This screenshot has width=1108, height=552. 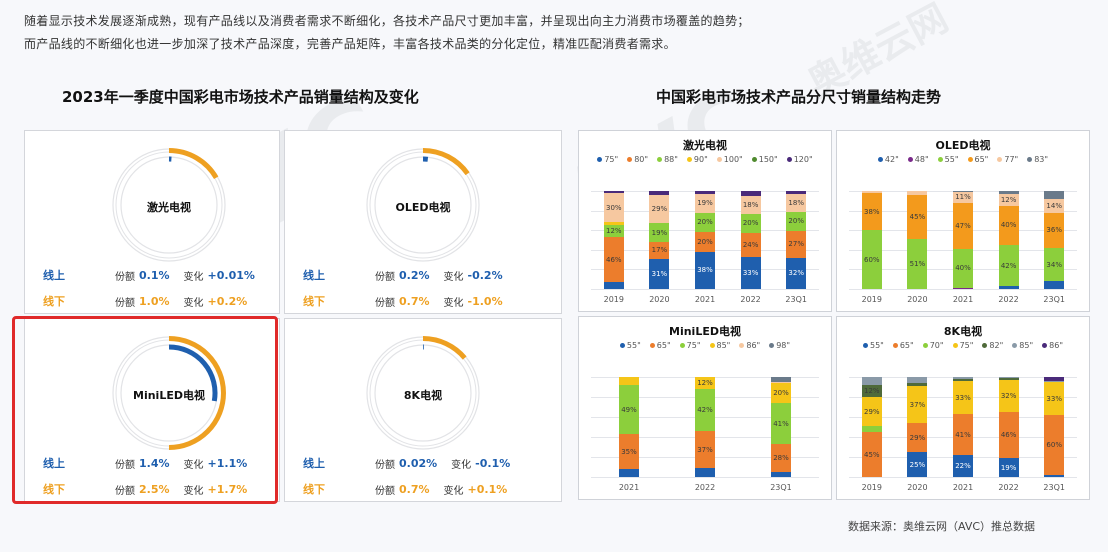 I want to click on offline-change: +0.2%, so click(x=227, y=301).